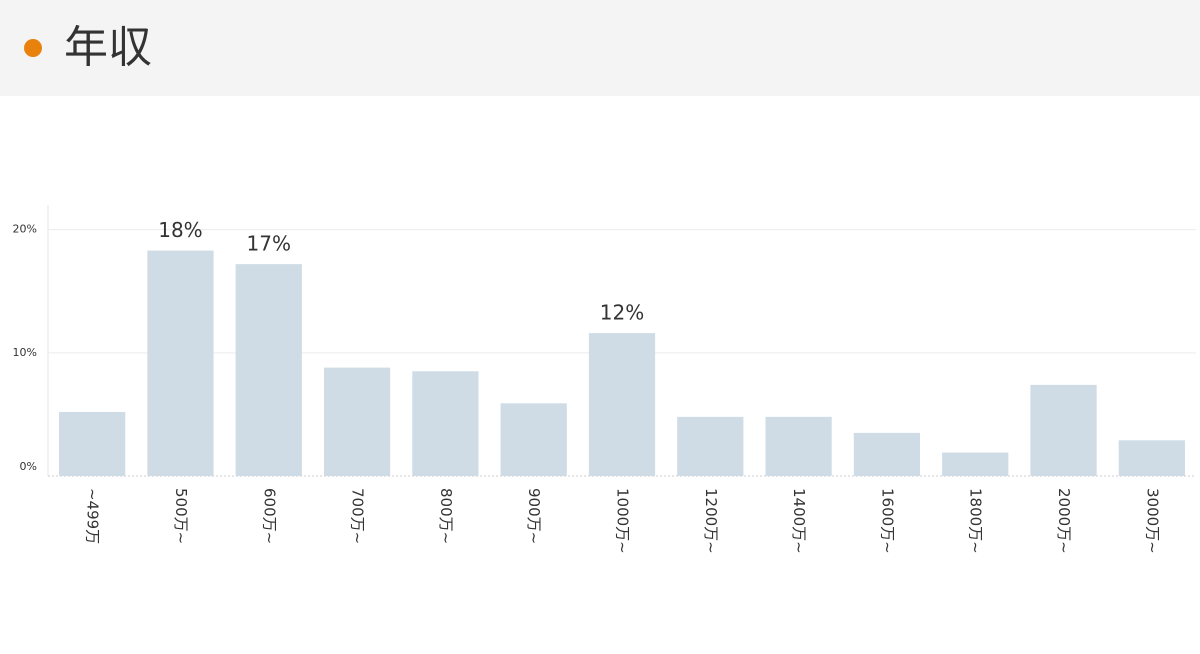 The image size is (1200, 654). I want to click on x-tick-label: 3000万~, so click(1152, 521).